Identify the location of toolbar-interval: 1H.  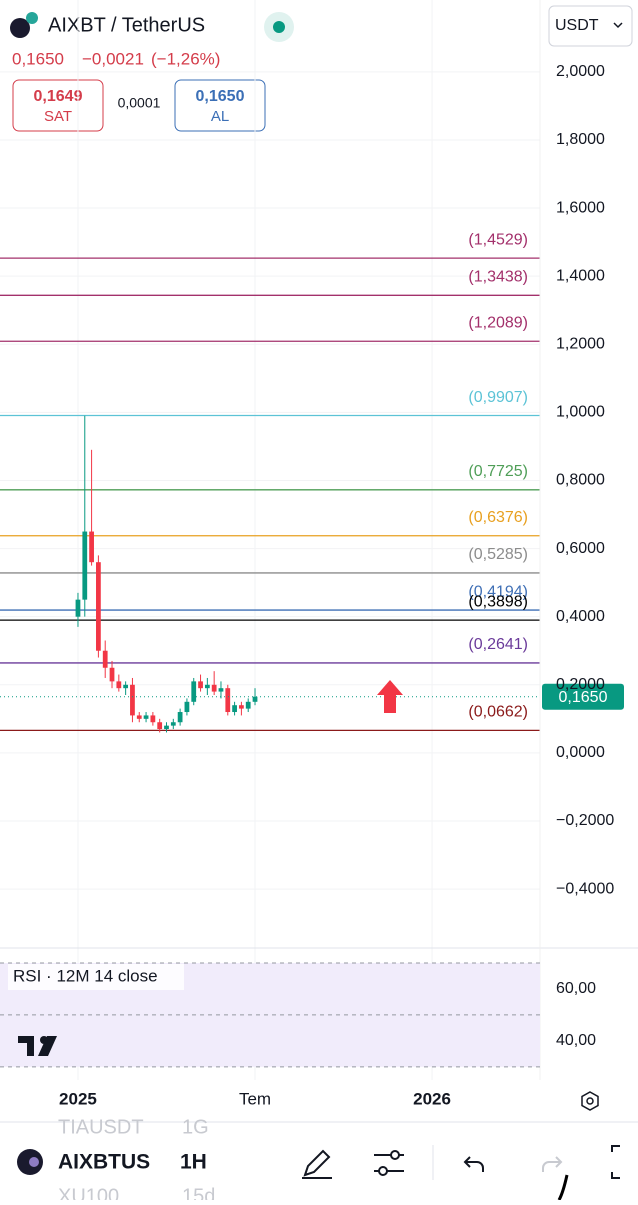
(193, 1162).